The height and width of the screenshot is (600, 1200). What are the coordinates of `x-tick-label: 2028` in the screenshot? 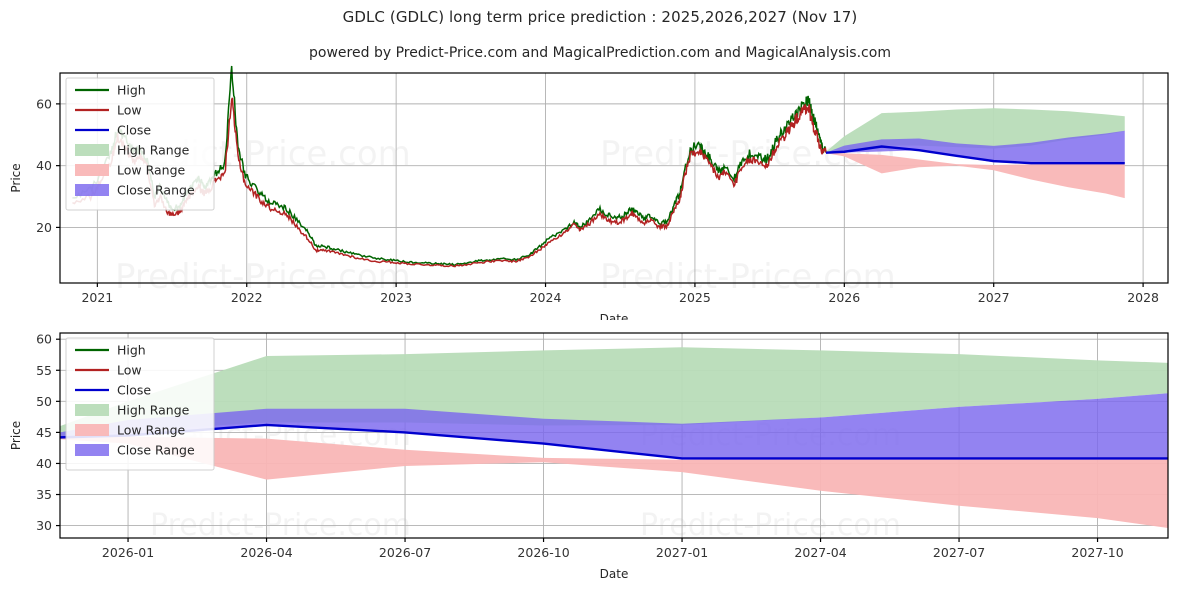 It's located at (1143, 297).